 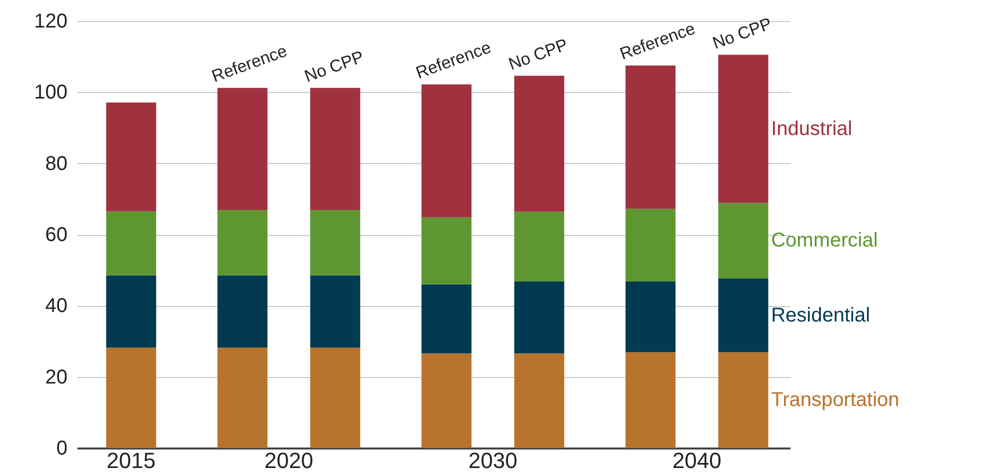 I want to click on y-tick-label: 100, so click(x=51, y=93).